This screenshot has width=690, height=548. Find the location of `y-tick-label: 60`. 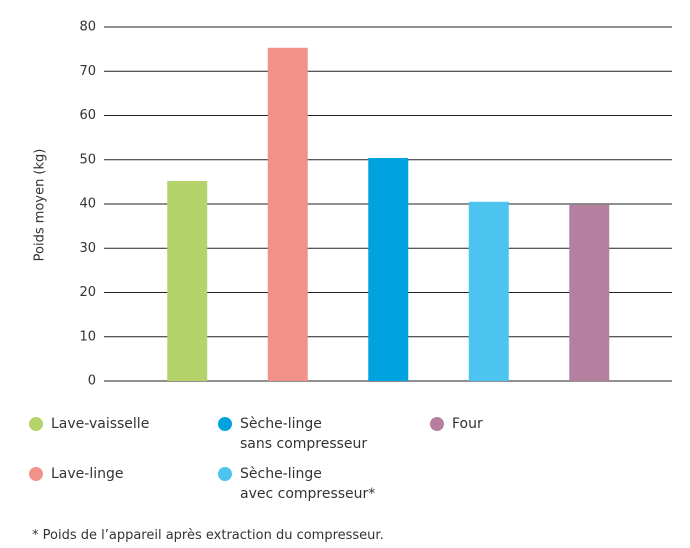

y-tick-label: 60 is located at coordinates (87, 115).